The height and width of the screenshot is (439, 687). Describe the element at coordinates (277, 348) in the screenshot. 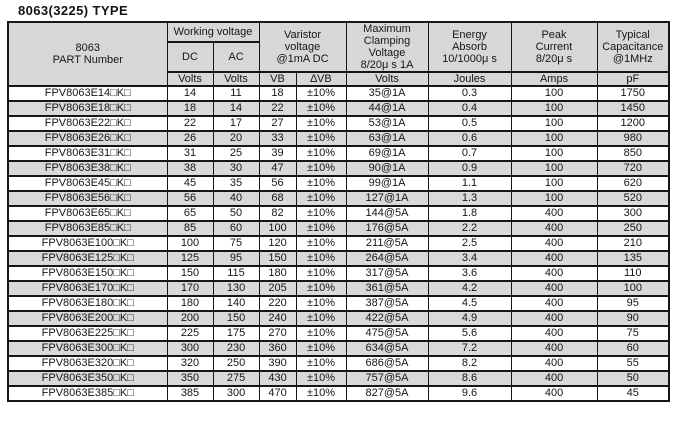

I see `varistor-vb-cell: 360` at that location.